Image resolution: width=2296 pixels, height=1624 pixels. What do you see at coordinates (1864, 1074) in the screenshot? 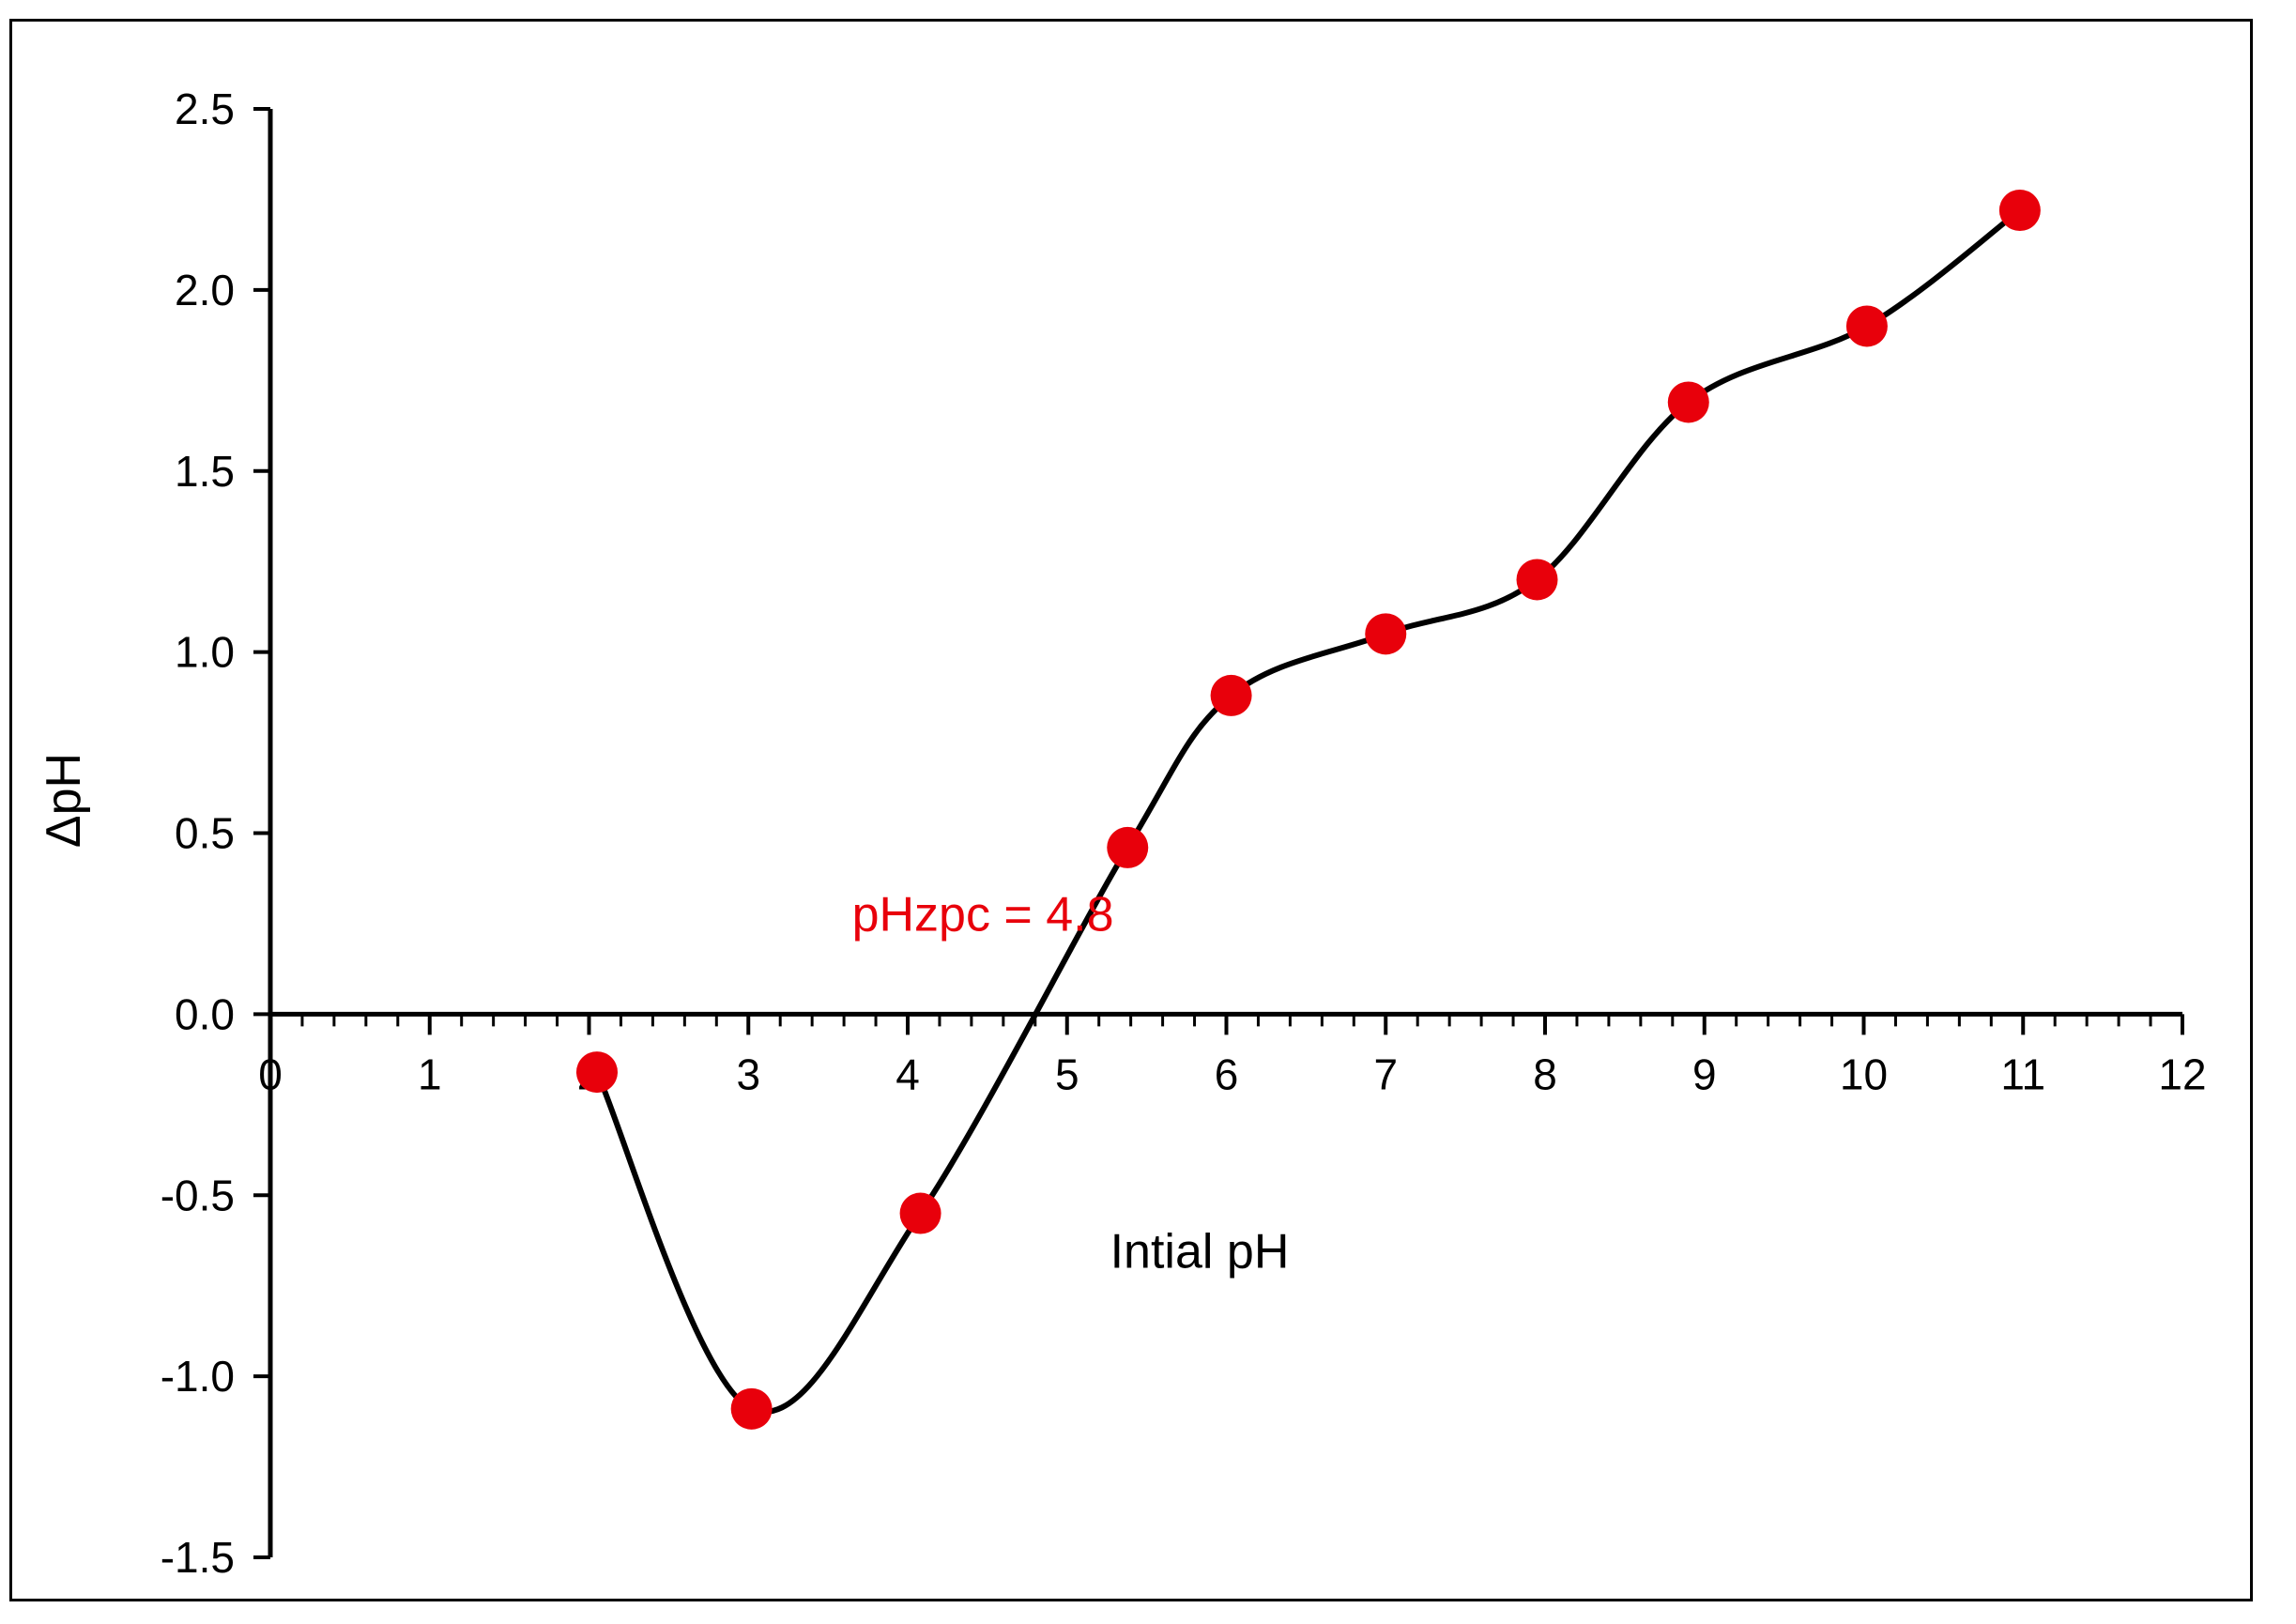
I see `x-tick-label: 10` at bounding box center [1864, 1074].